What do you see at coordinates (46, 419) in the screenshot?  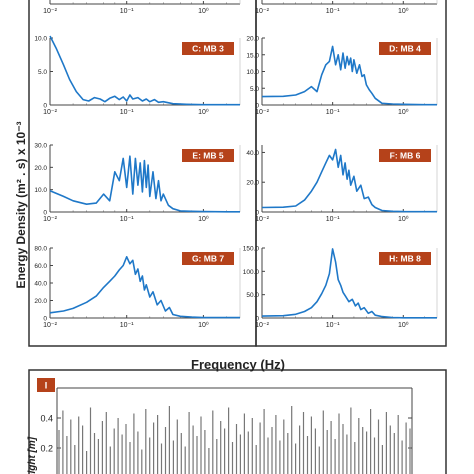 I see `y-tick-label: 0.4` at bounding box center [46, 419].